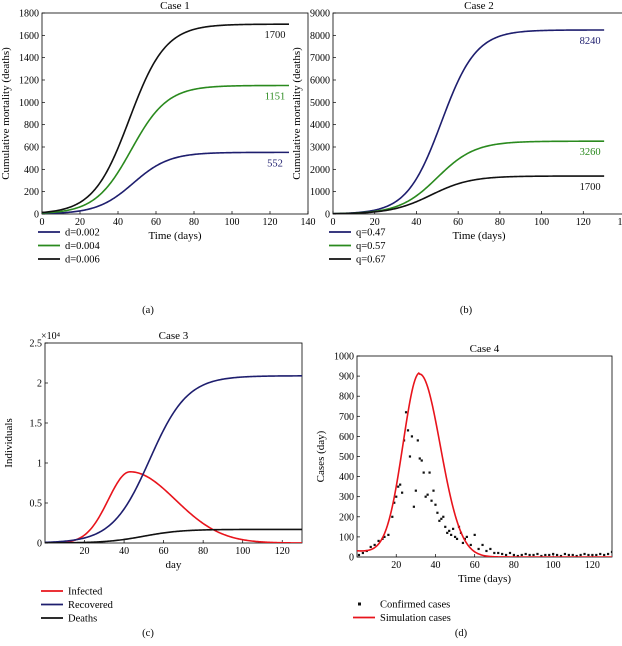 The image size is (622, 646). What do you see at coordinates (359, 604) in the screenshot?
I see `legend-marker` at bounding box center [359, 604].